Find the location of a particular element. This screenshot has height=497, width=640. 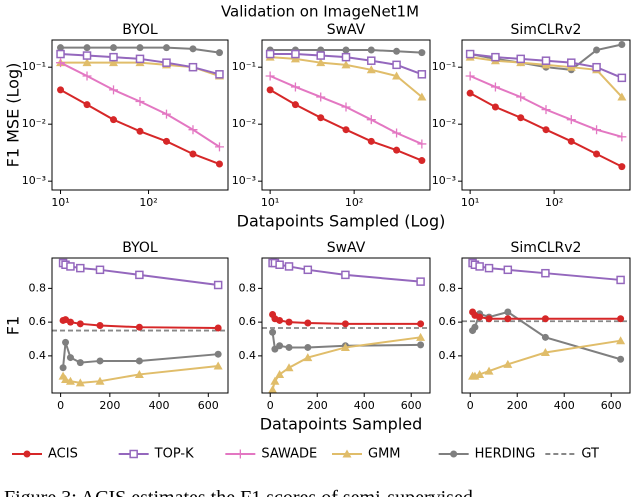

axes-frame is located at coordinates (140, 325).